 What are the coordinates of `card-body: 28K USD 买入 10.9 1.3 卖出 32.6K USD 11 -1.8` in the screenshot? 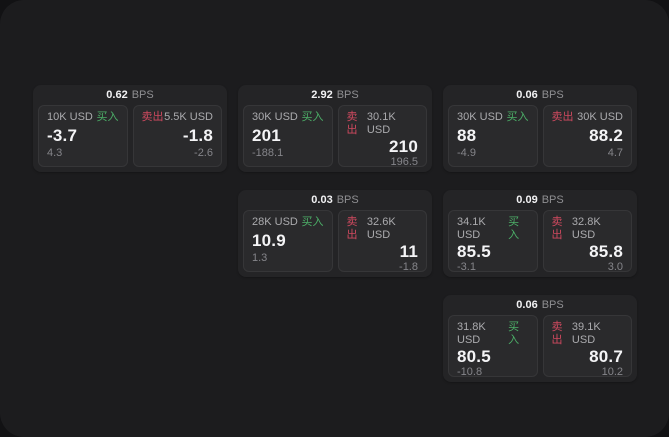 It's located at (335, 241).